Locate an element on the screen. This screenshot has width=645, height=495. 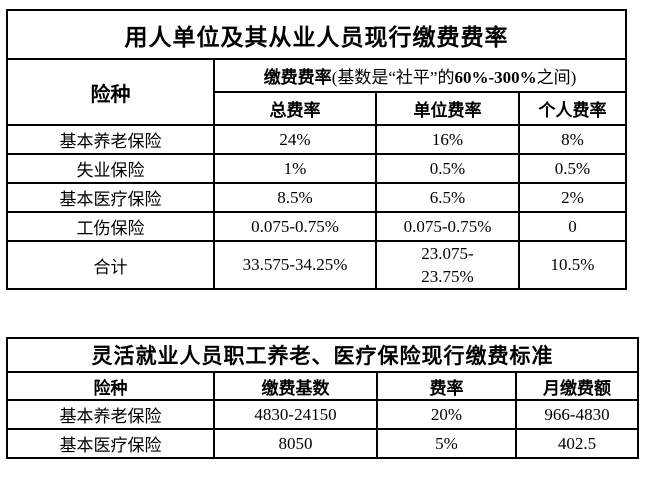
cell-flex-pension-name: 基本养老保险 is located at coordinates (110, 414).